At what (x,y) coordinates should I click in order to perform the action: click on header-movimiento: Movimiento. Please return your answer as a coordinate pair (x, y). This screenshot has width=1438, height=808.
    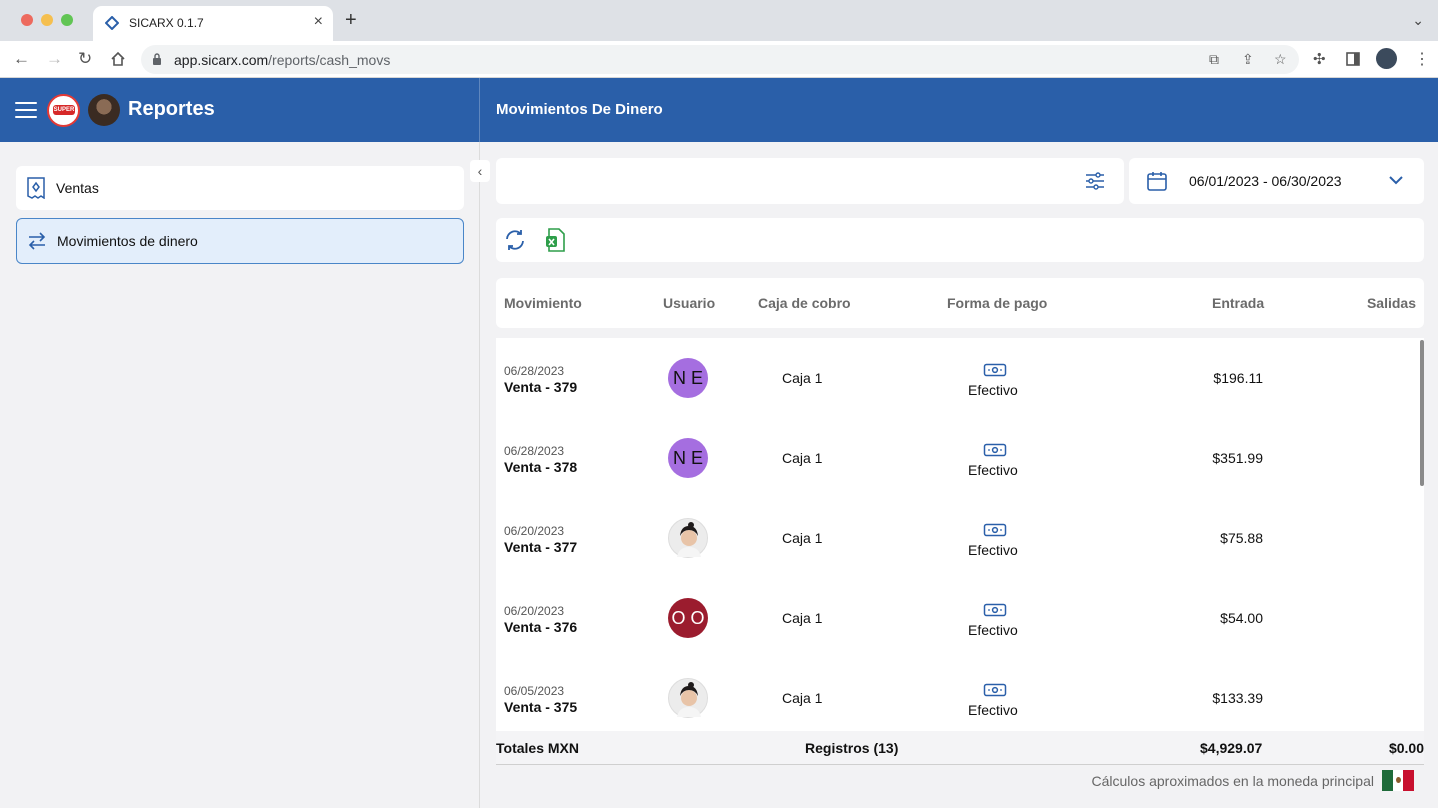
    Looking at the image, I should click on (543, 303).